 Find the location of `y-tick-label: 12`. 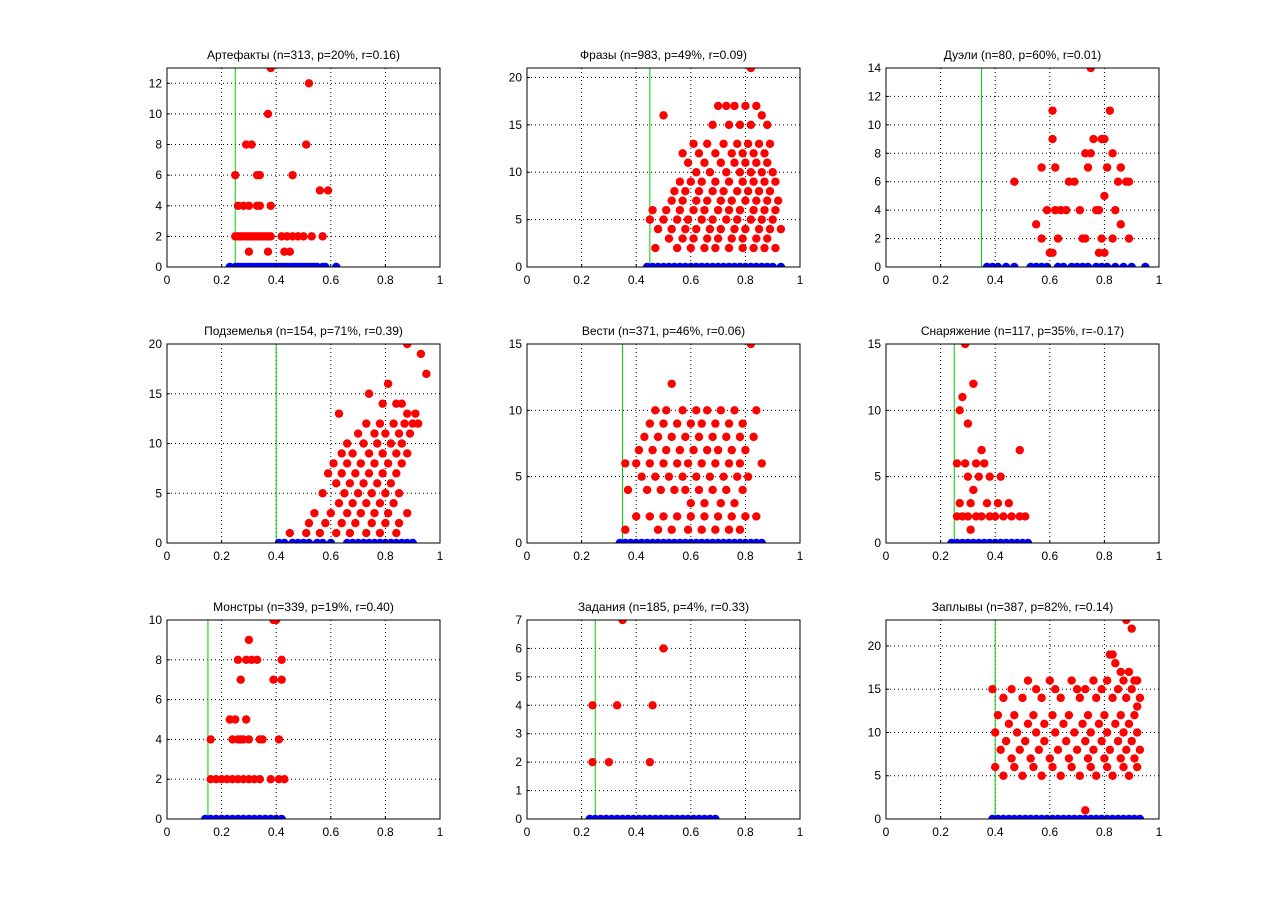

y-tick-label: 12 is located at coordinates (156, 83).